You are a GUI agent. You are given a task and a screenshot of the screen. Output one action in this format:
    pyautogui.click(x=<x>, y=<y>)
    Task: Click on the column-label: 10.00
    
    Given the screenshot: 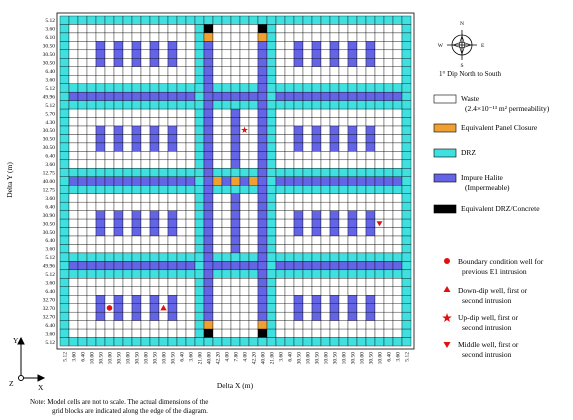 What is the action you would take?
    pyautogui.click(x=309, y=358)
    